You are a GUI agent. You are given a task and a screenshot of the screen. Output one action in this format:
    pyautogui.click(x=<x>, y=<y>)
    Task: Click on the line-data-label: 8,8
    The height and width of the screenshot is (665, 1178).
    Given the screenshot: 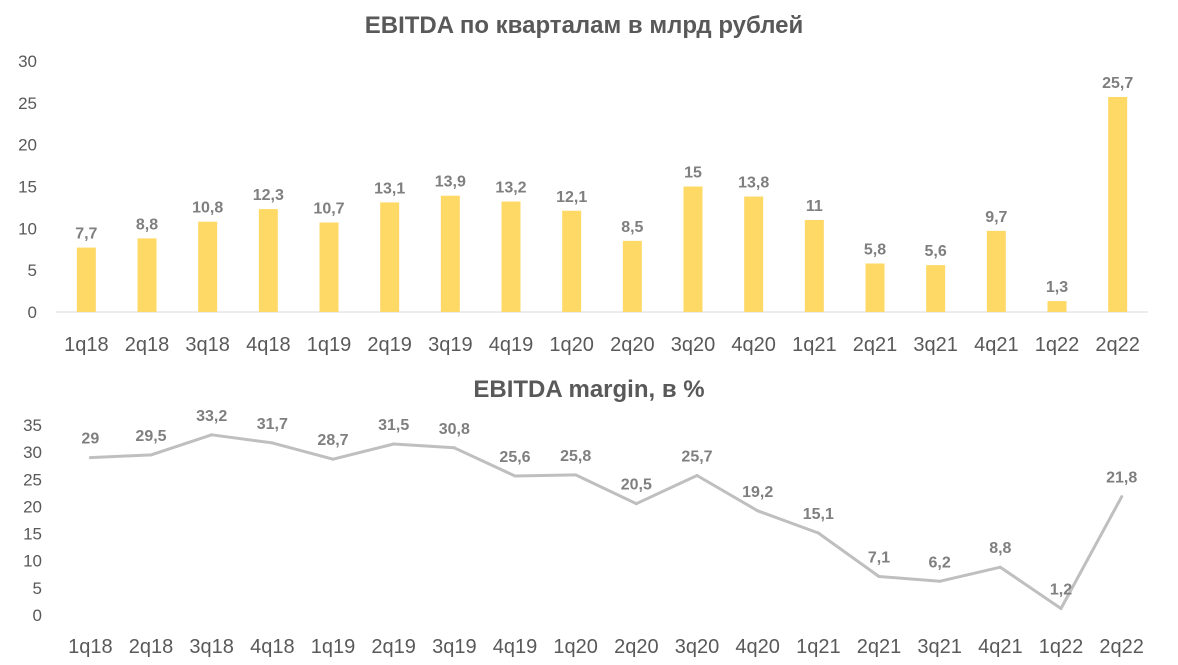 What is the action you would take?
    pyautogui.click(x=1000, y=548)
    